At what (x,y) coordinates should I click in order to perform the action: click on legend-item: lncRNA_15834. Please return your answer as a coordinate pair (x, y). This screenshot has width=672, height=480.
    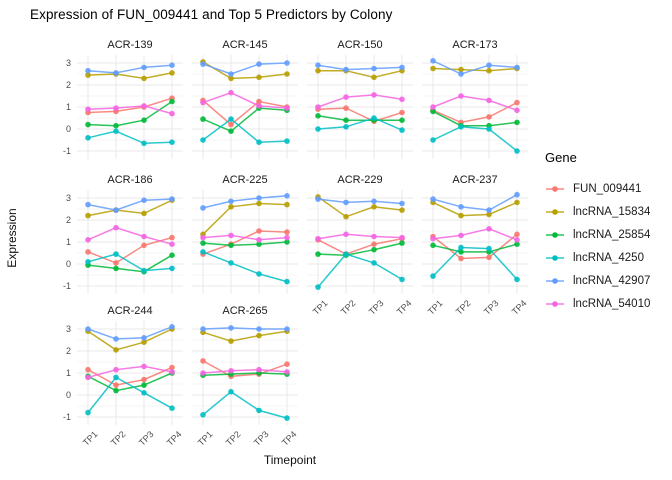
    Looking at the image, I should click on (607, 211).